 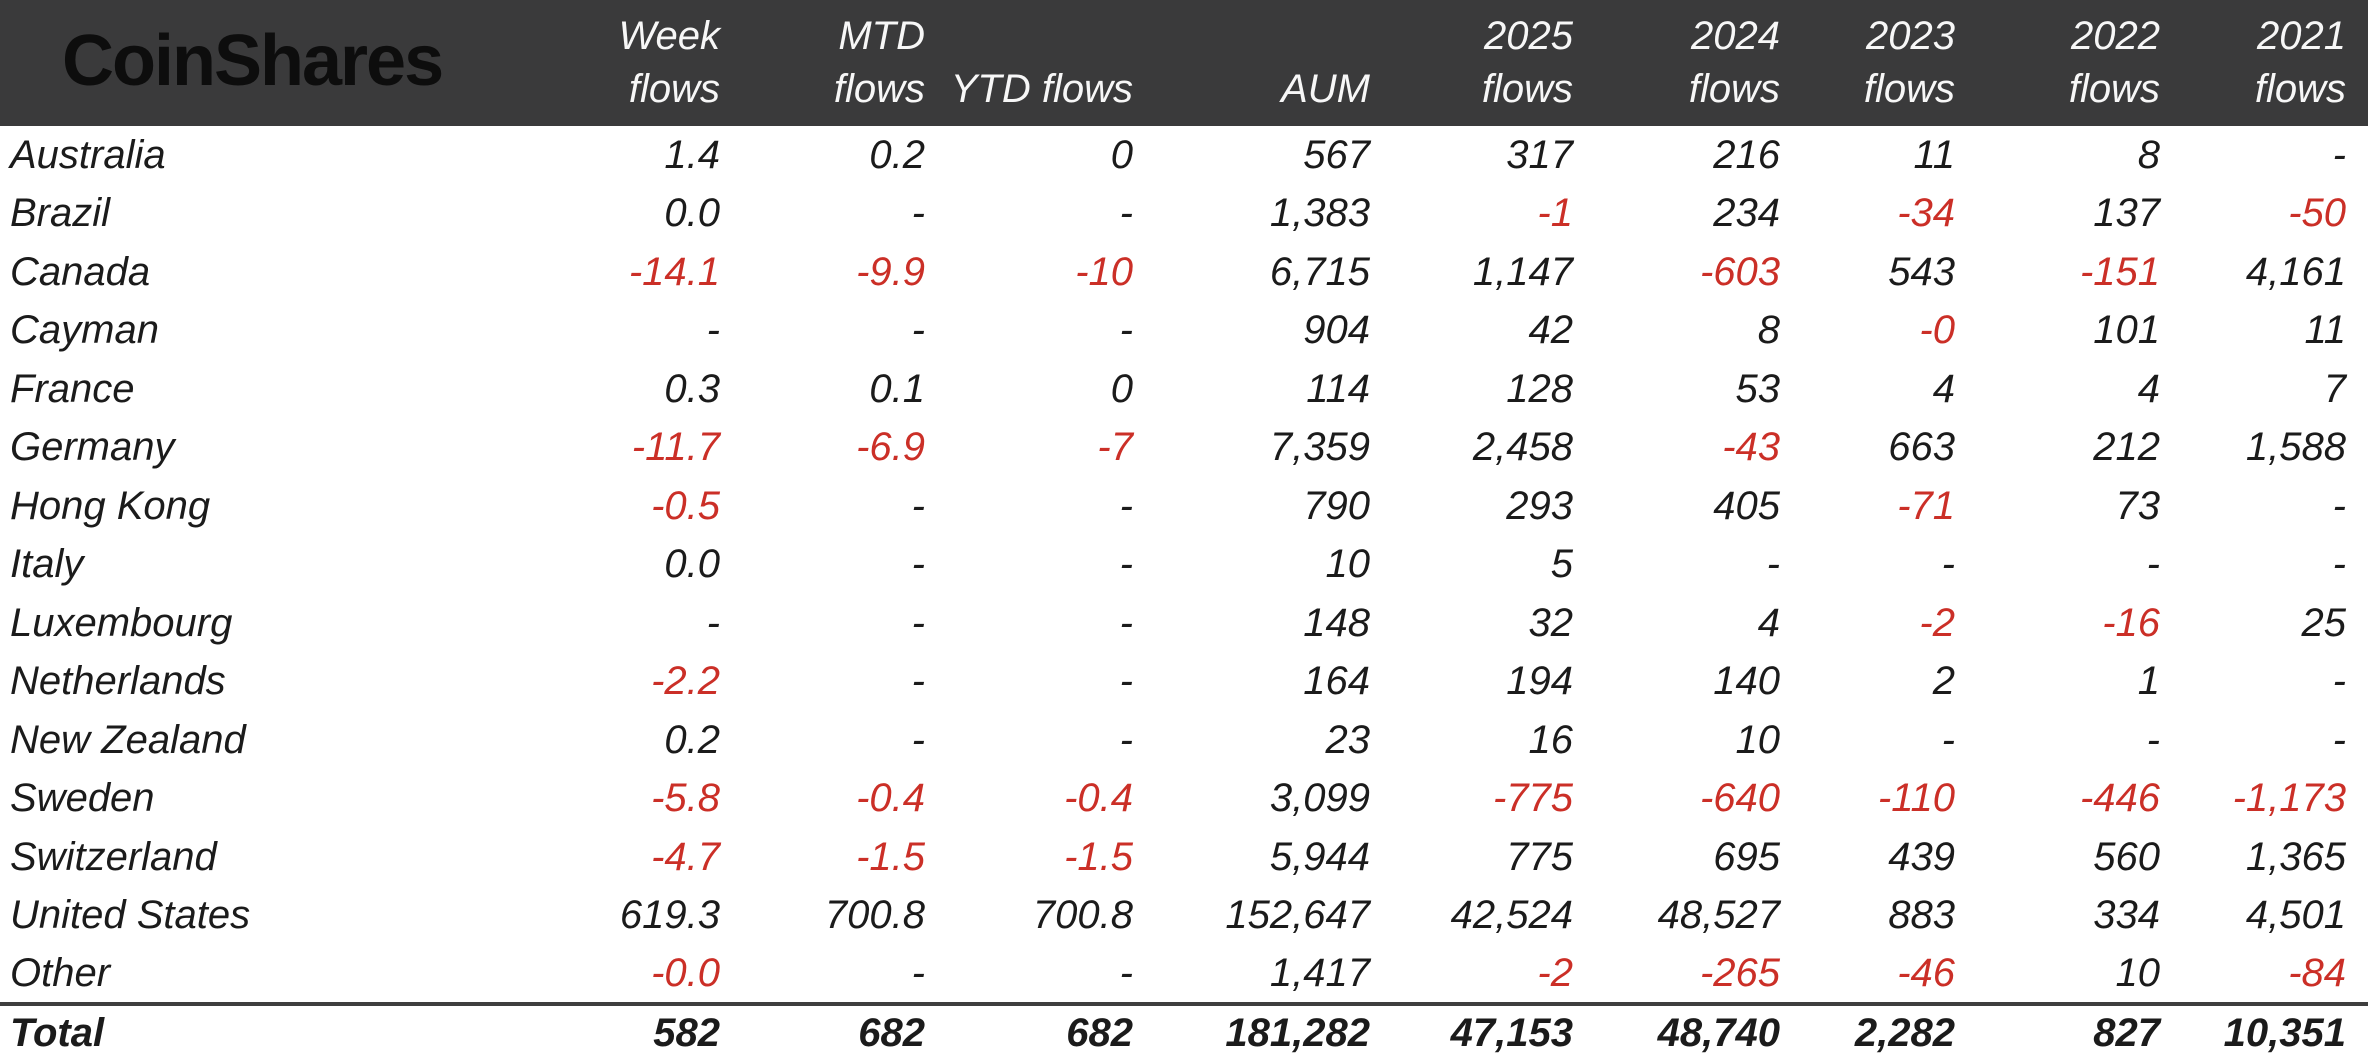 I want to click on flows-2022-cell: 334, so click(x=2126, y=915).